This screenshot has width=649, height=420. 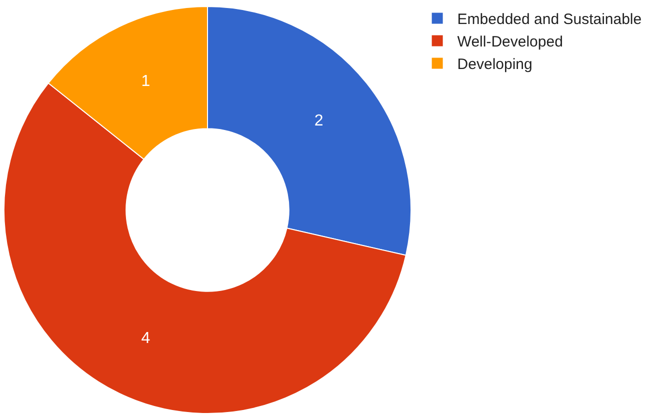 What do you see at coordinates (319, 121) in the screenshot?
I see `data-label: 2` at bounding box center [319, 121].